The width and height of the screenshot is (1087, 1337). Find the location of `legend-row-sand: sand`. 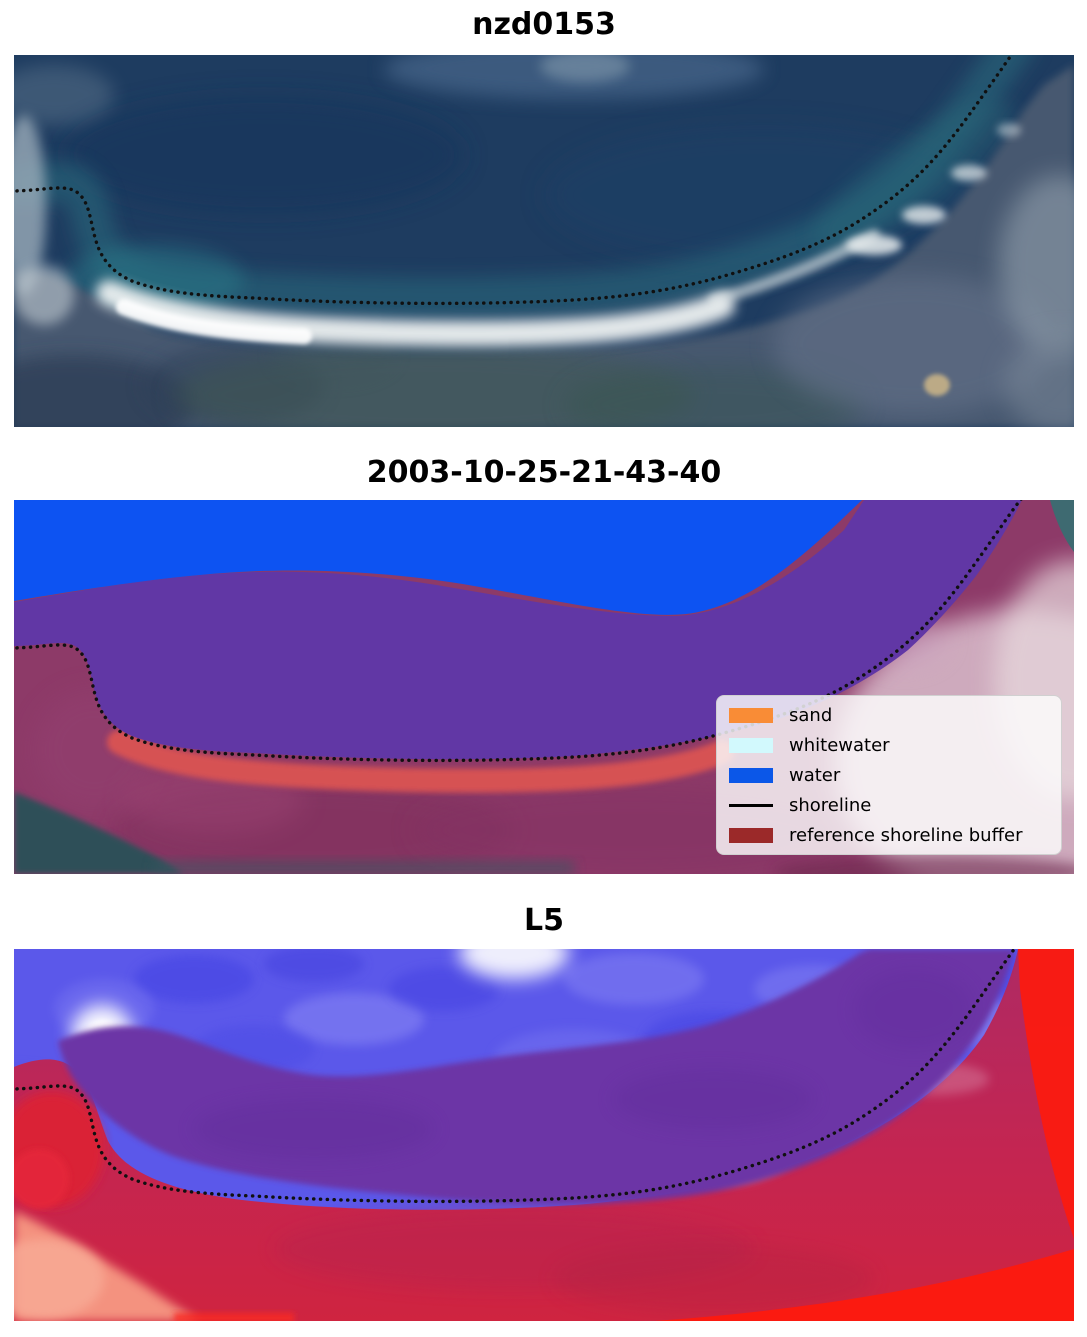

legend-row-sand: sand is located at coordinates (889, 715).